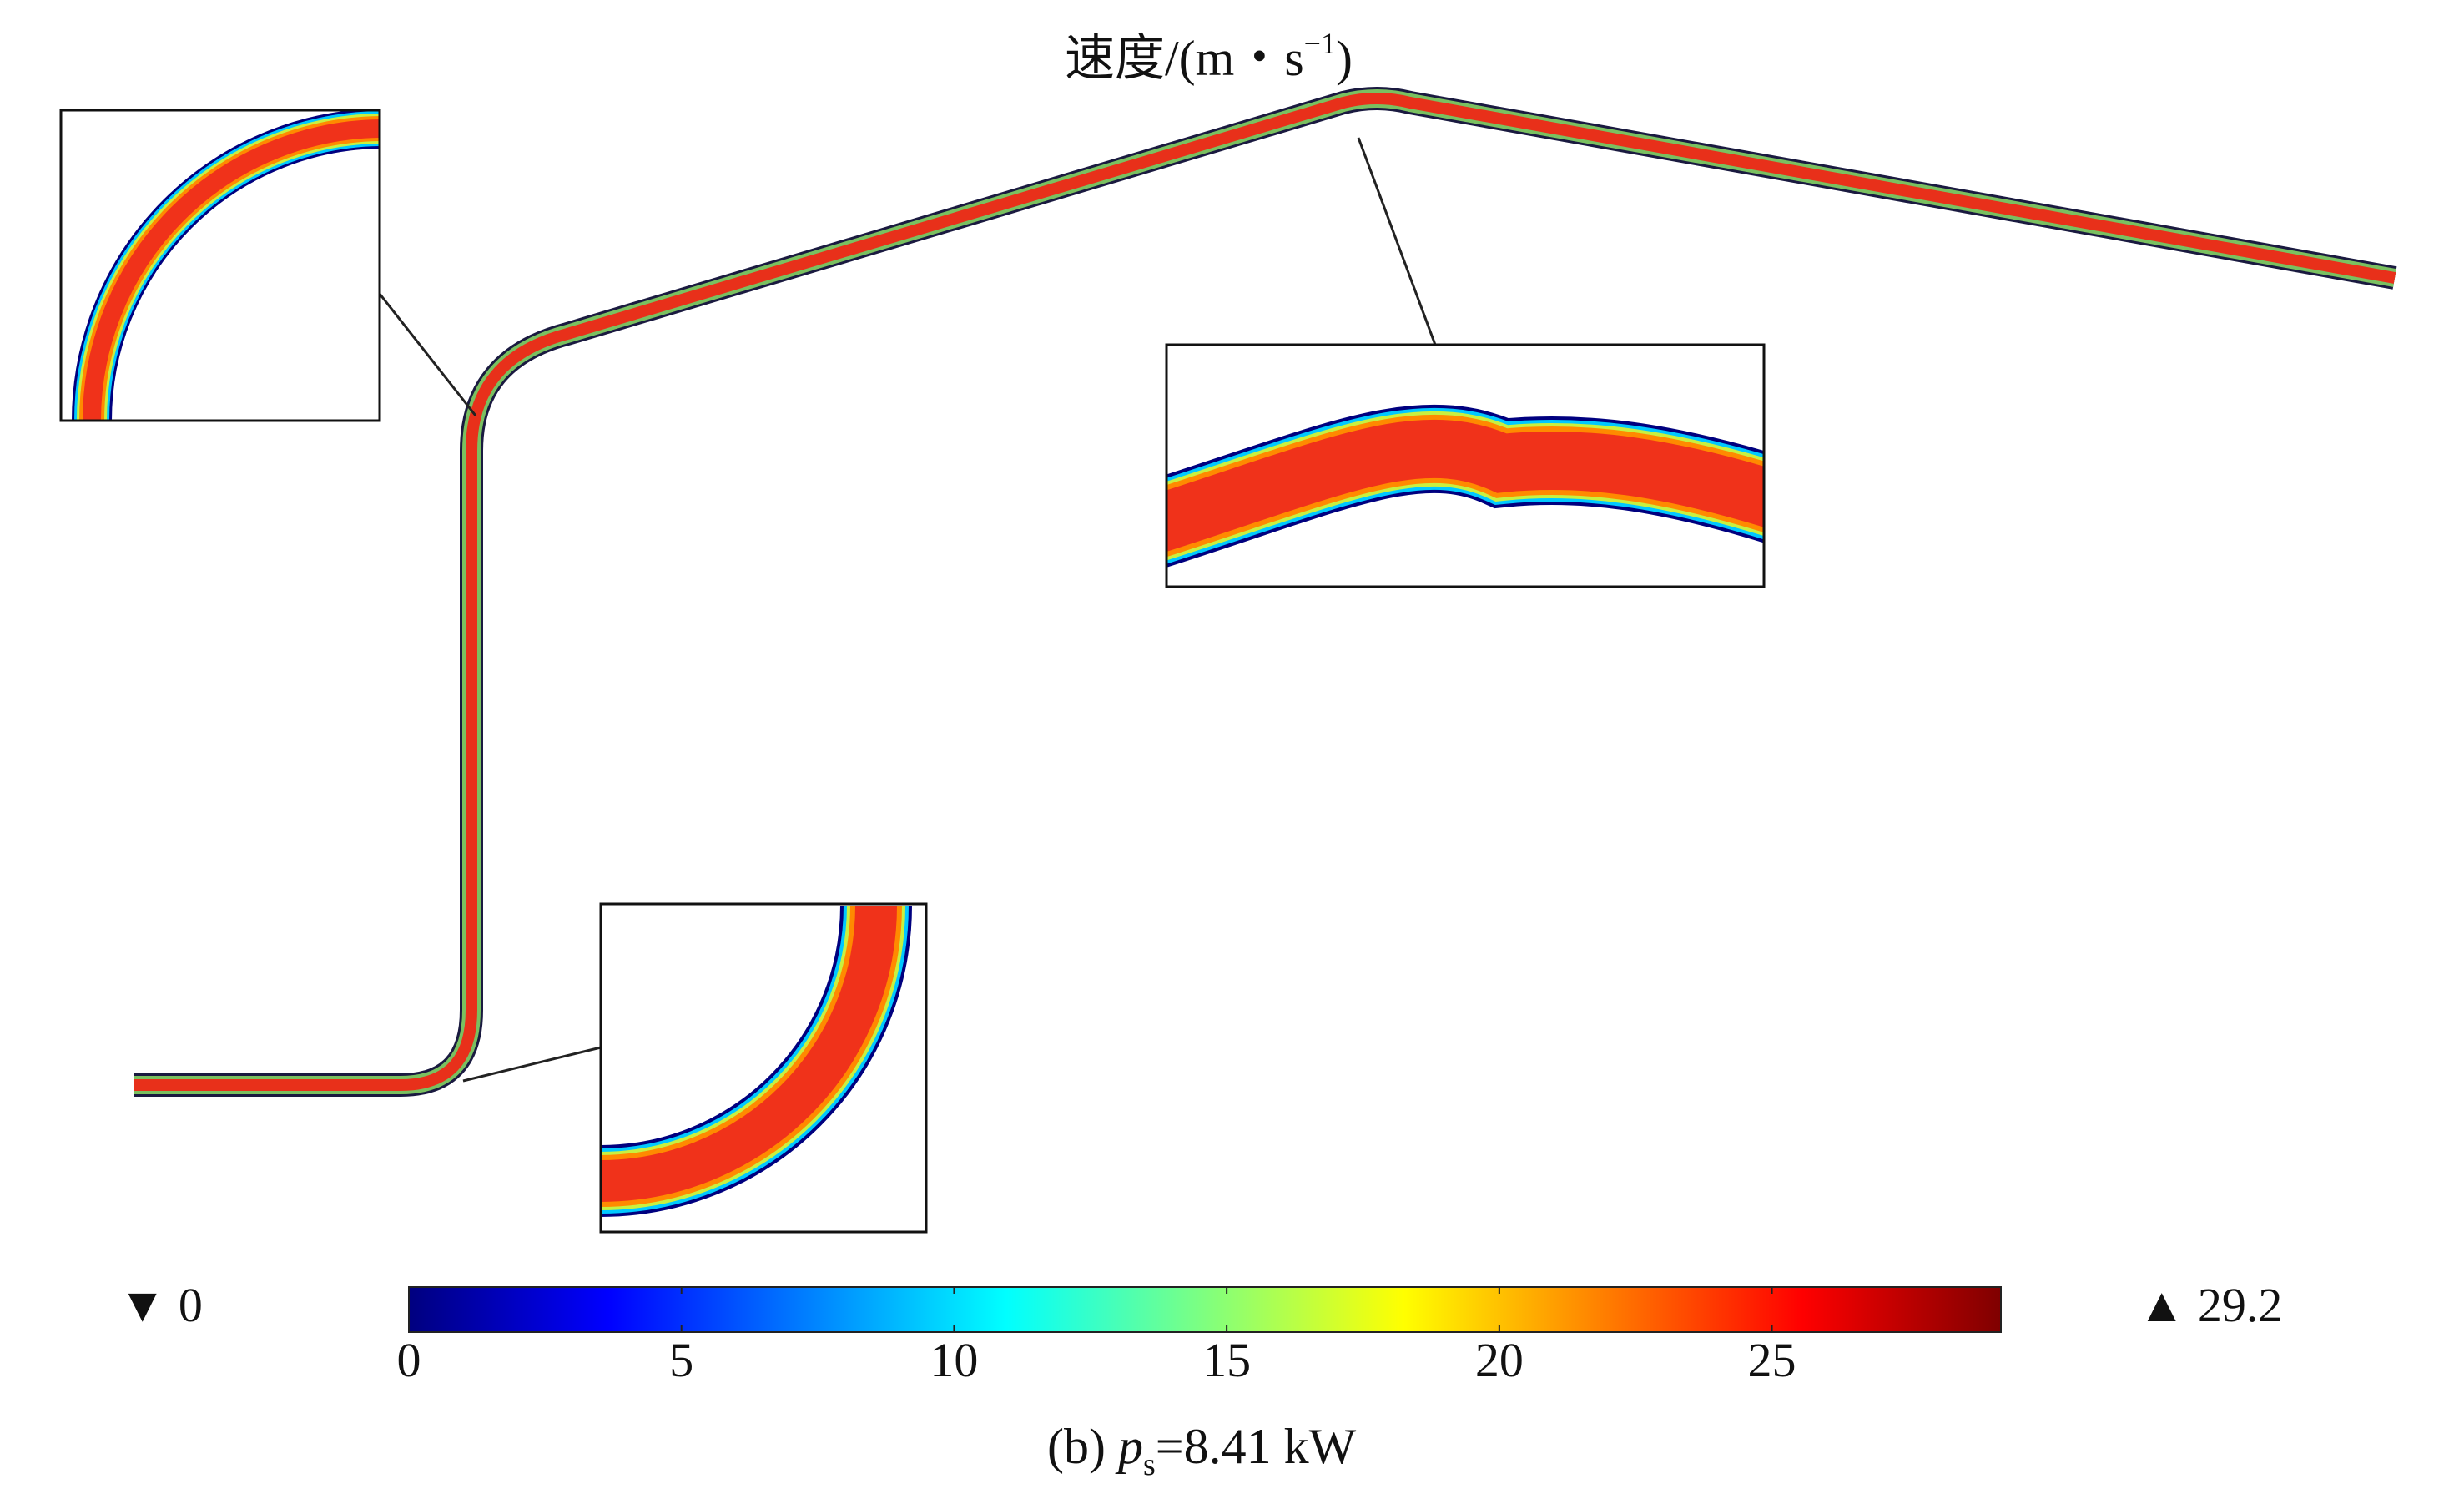  What do you see at coordinates (1227, 1360) in the screenshot?
I see `colorbar-tick-label: 15` at bounding box center [1227, 1360].